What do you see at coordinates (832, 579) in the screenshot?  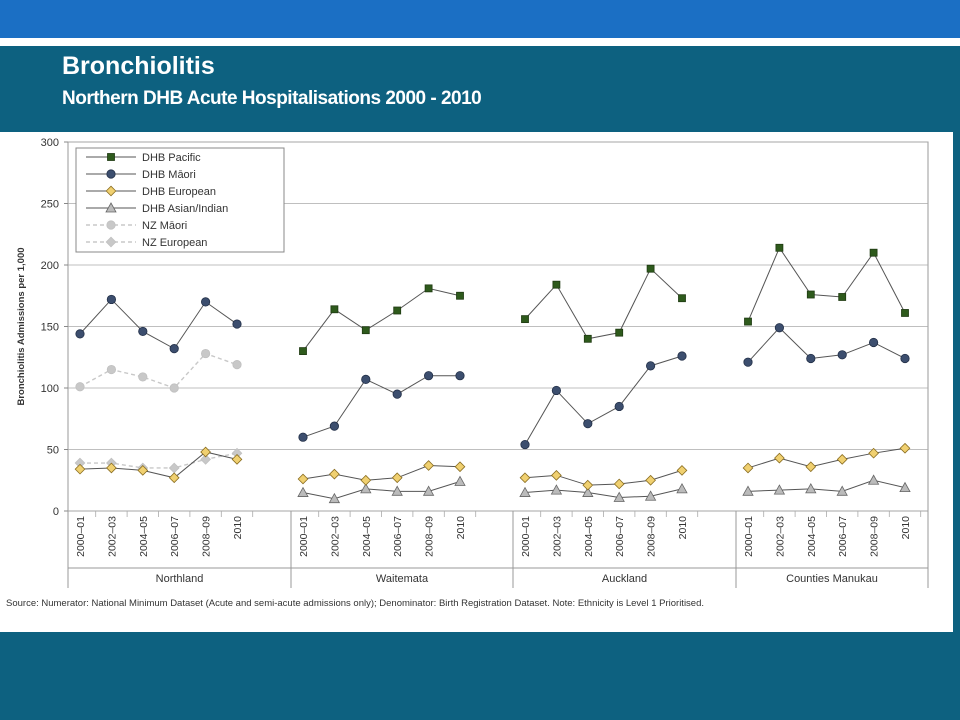 I see `group-label: Counties Manukau` at bounding box center [832, 579].